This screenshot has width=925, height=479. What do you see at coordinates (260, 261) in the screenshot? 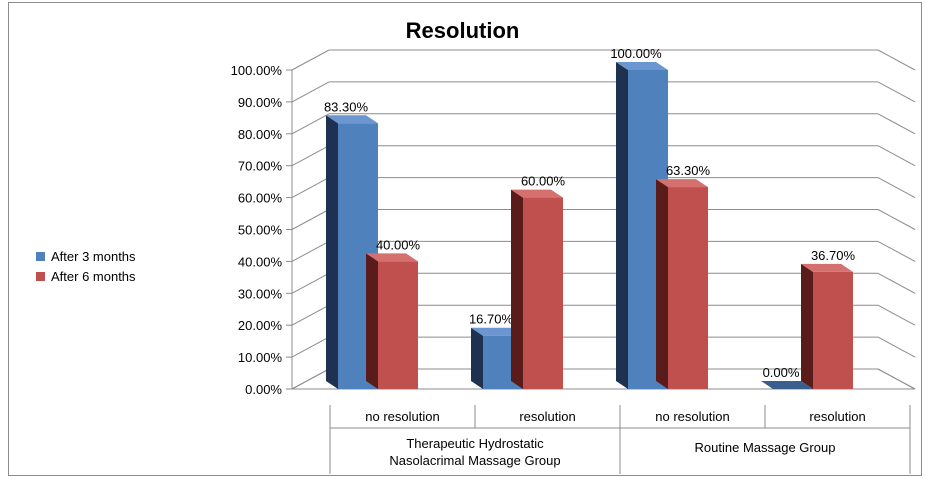
I see `y-tick-label: 40.00%` at bounding box center [260, 261].